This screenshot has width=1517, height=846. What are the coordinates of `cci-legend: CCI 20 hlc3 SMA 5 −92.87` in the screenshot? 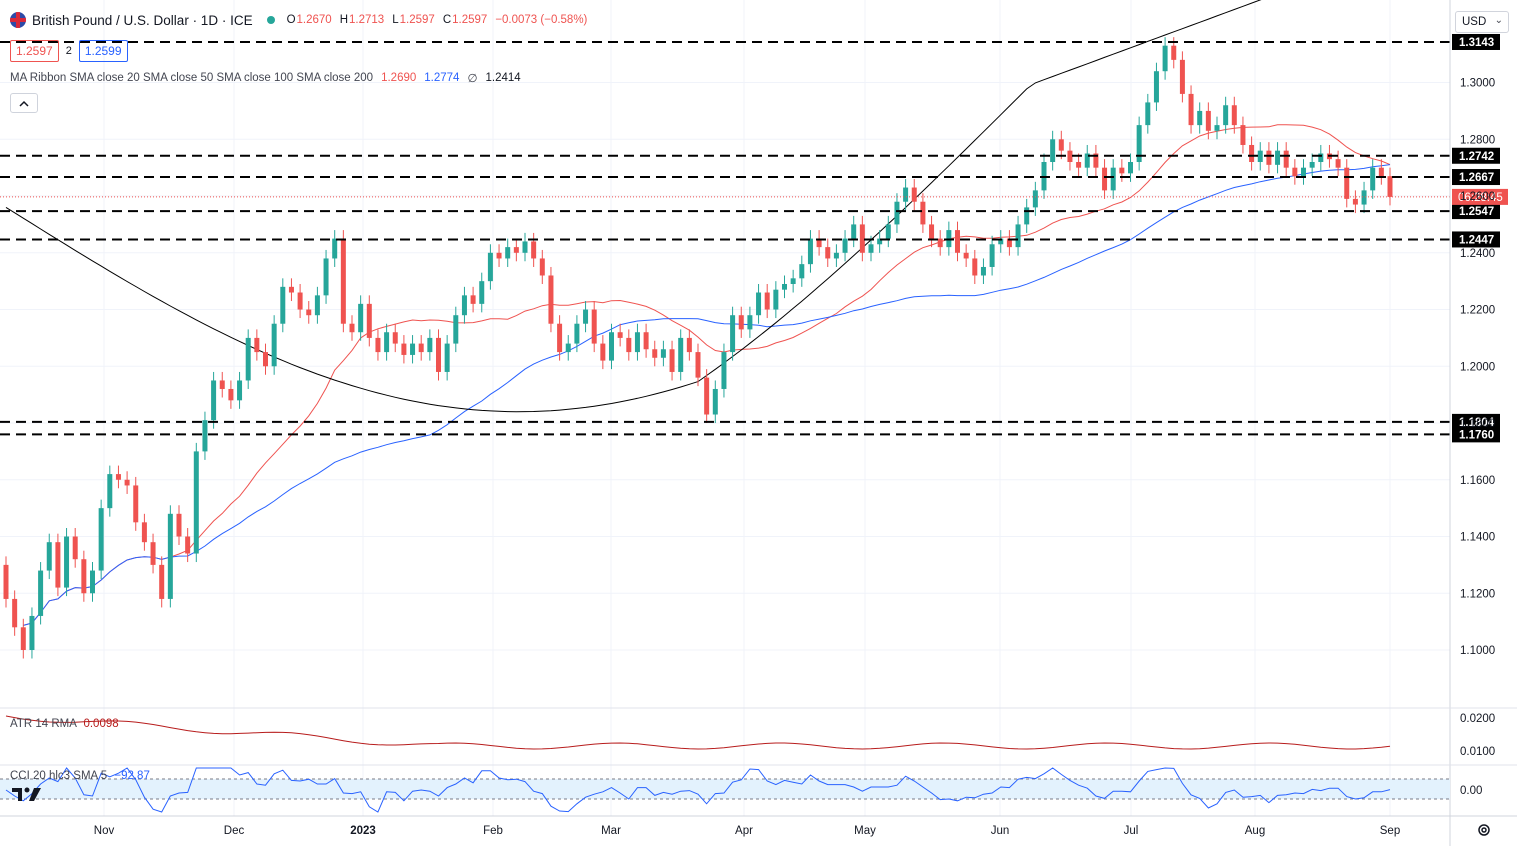 It's located at (80, 776).